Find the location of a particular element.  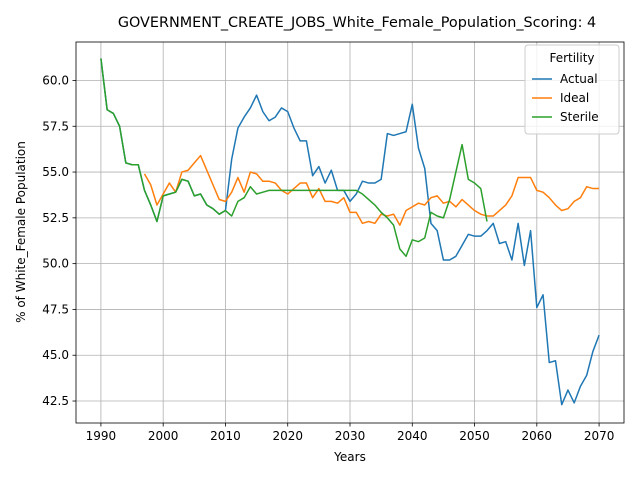

x-tick-label: 1990 is located at coordinates (101, 436).